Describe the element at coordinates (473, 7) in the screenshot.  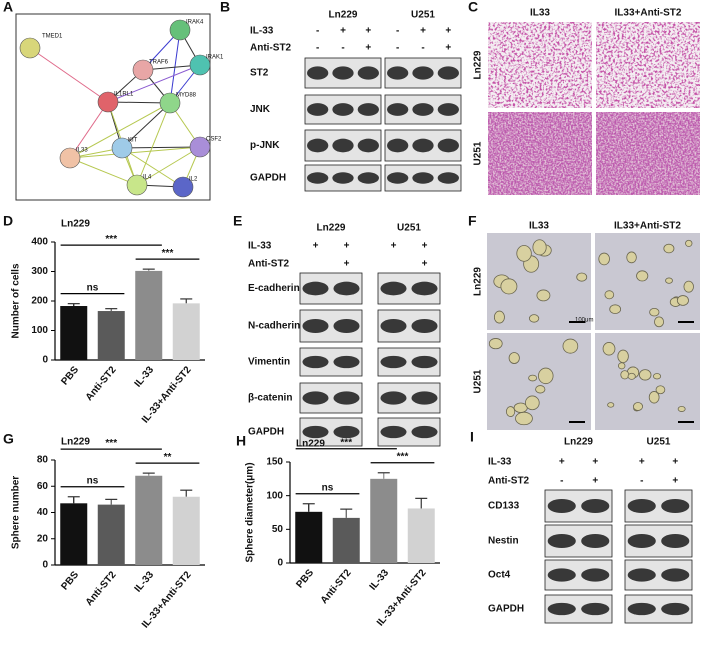
I see `panel-letter: C` at that location.